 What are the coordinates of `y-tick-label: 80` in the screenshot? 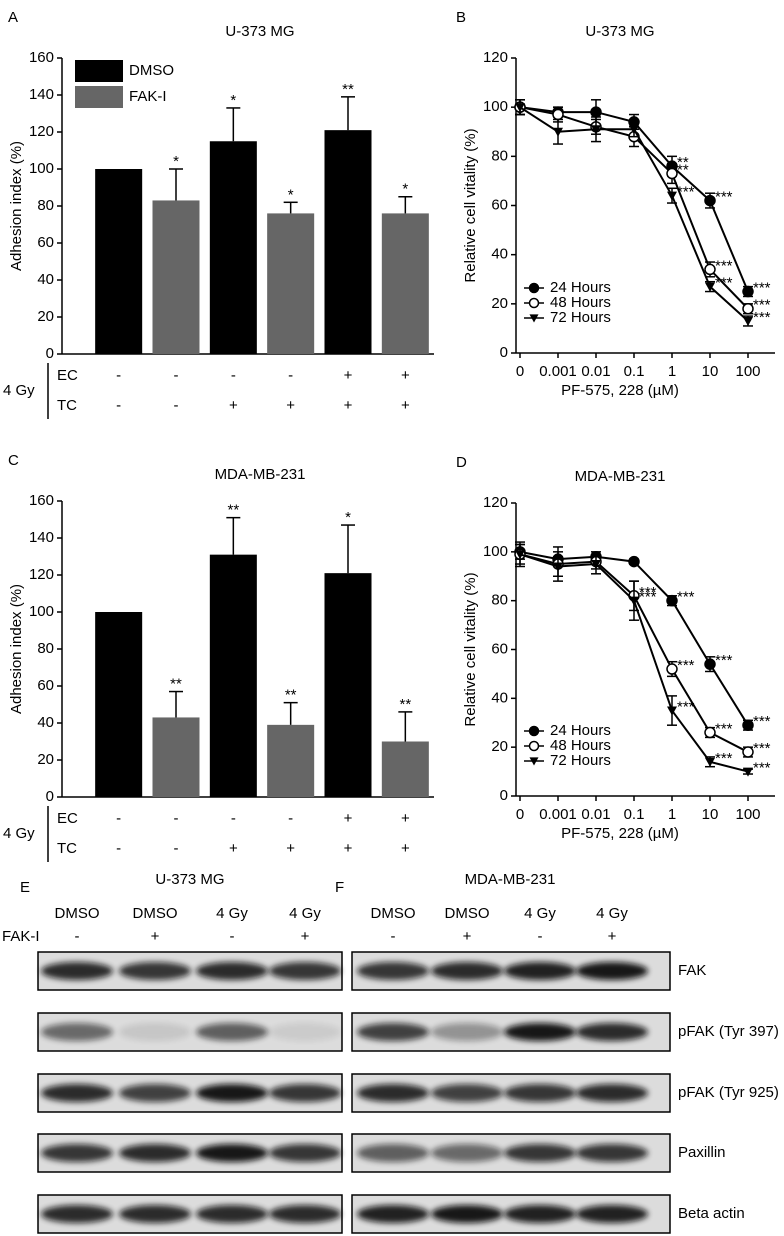 It's located at (499, 600).